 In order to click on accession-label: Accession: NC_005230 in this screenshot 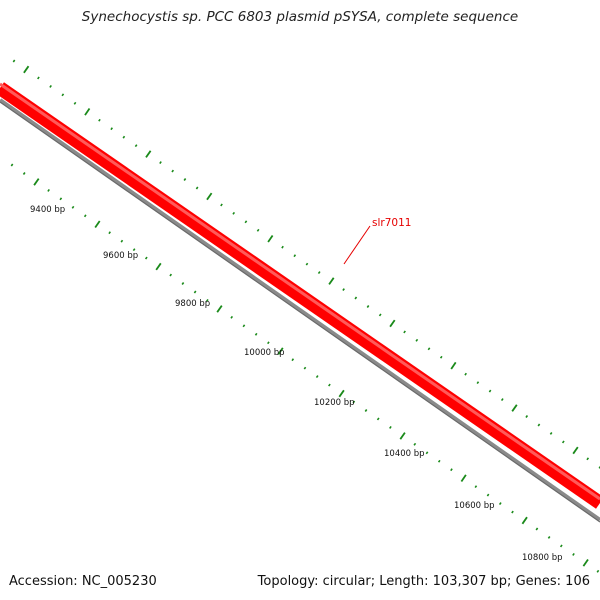, I will do `click(83, 581)`.